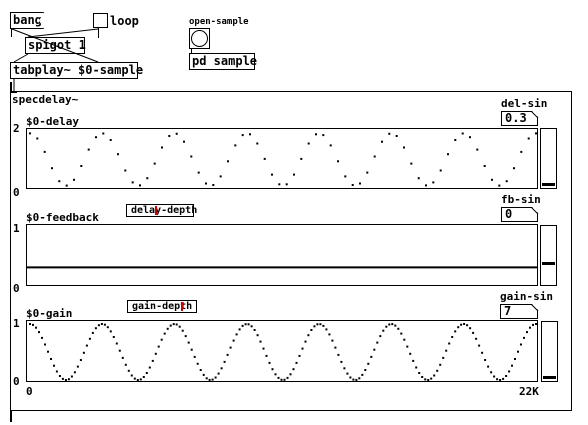 The image size is (588, 425). I want to click on gain-sin-number: 7, so click(519, 311).